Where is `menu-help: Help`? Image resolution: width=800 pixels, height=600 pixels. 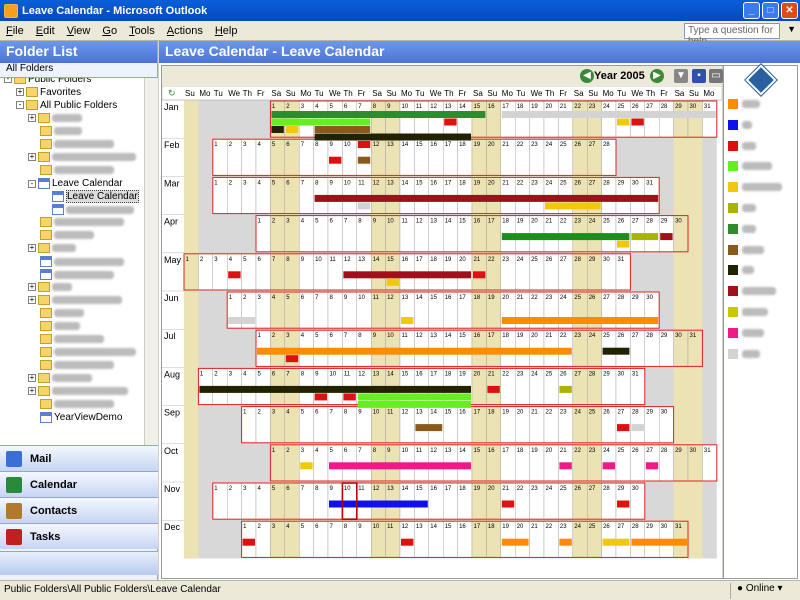 menu-help: Help is located at coordinates (226, 30).